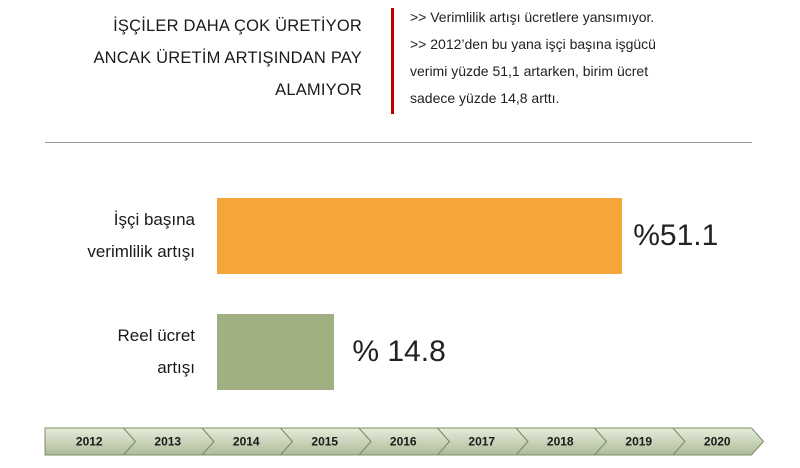  What do you see at coordinates (398, 142) in the screenshot?
I see `separator` at bounding box center [398, 142].